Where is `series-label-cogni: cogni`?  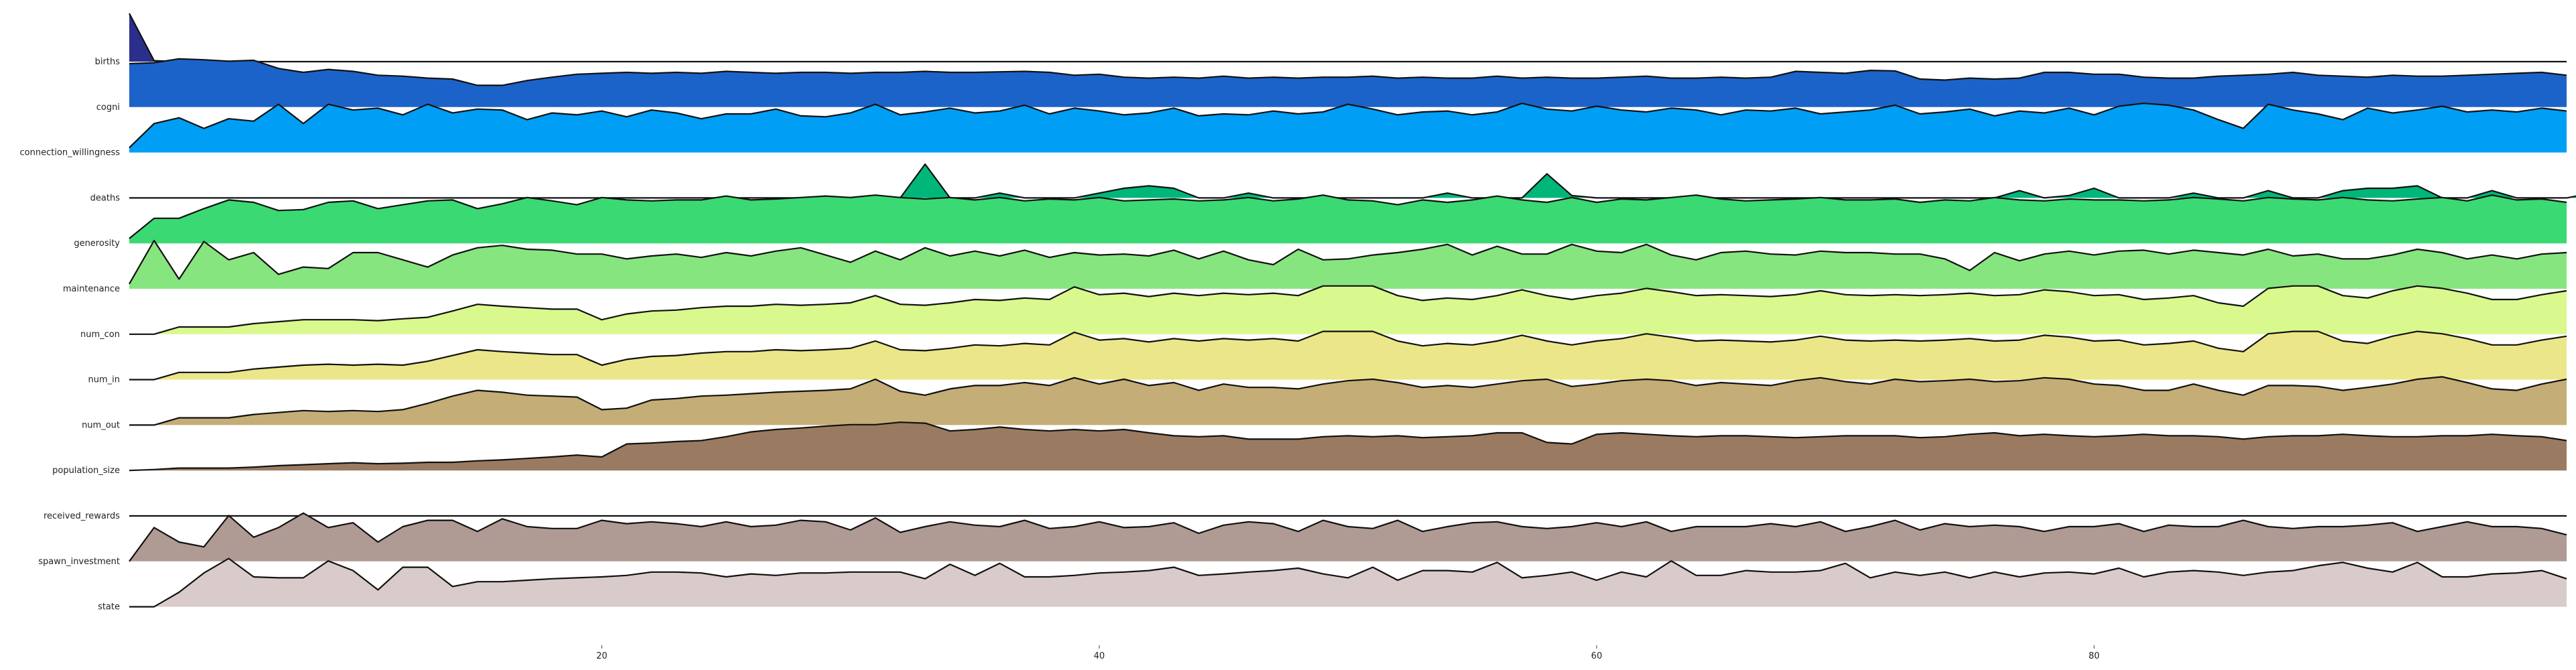 series-label-cogni: cogni is located at coordinates (108, 108).